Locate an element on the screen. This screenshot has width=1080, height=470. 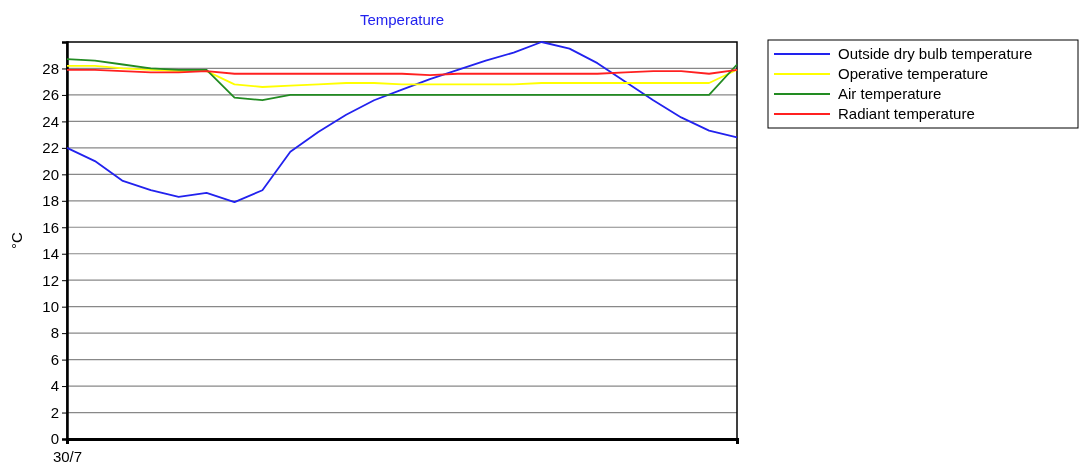
y-tick-label: 12 is located at coordinates (50, 280).